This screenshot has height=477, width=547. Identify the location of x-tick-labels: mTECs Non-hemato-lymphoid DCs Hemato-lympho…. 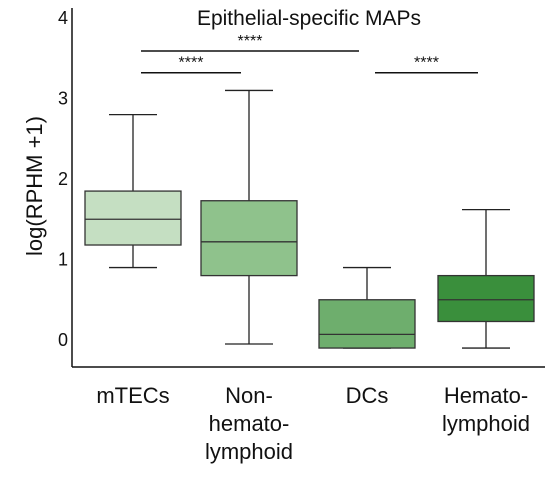
(313, 423).